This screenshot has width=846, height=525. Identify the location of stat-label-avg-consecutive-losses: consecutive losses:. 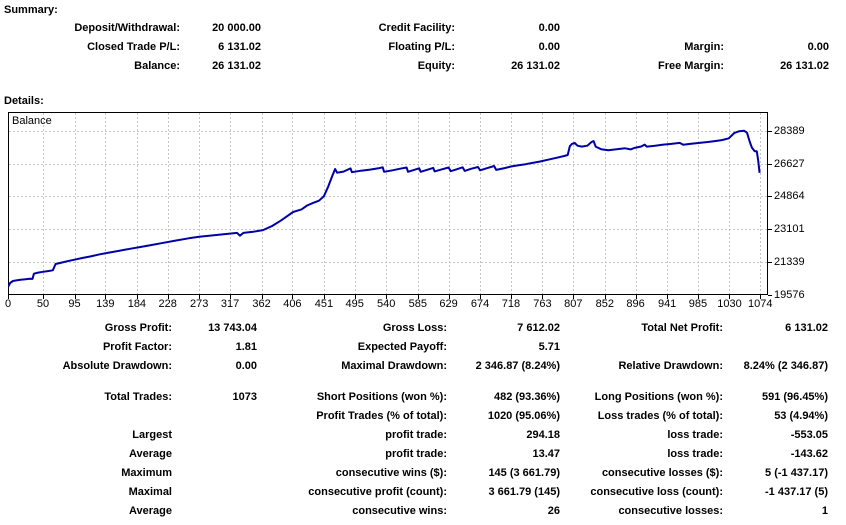
(670, 511).